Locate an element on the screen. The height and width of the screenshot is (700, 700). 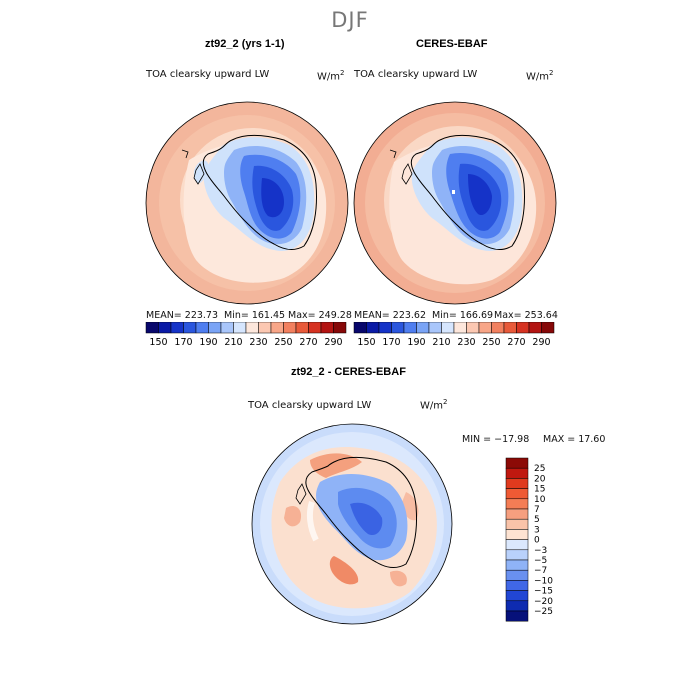
diff-colorbar-tick-label: −7 is located at coordinates (540, 571).